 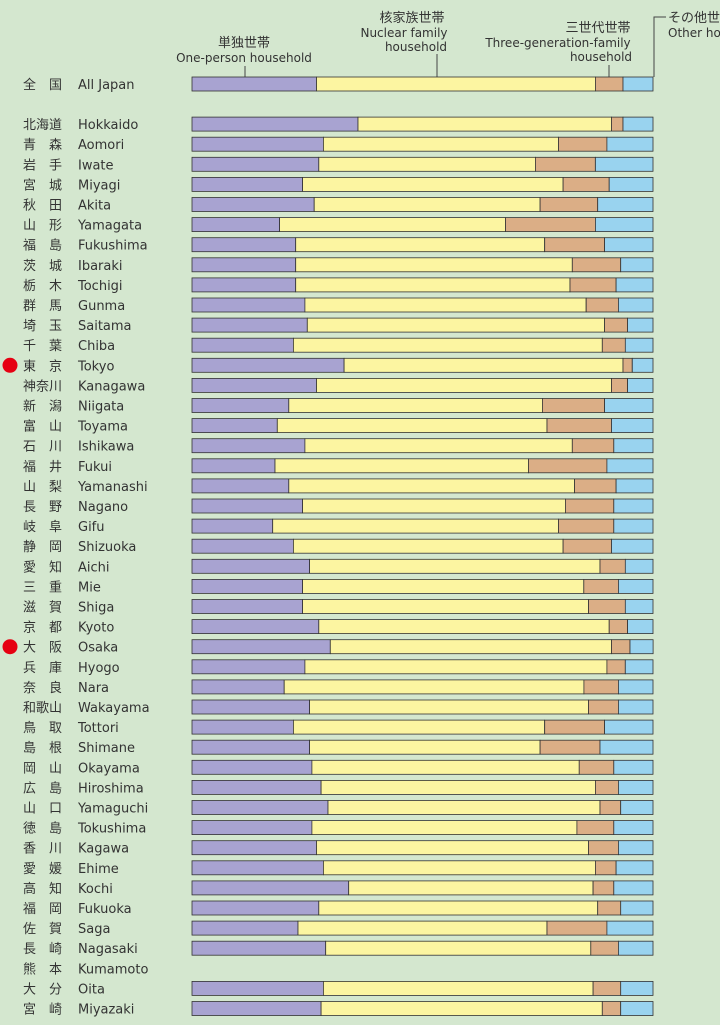 I want to click on row-label-jp-nagasaki: 長 崎, so click(x=42, y=949).